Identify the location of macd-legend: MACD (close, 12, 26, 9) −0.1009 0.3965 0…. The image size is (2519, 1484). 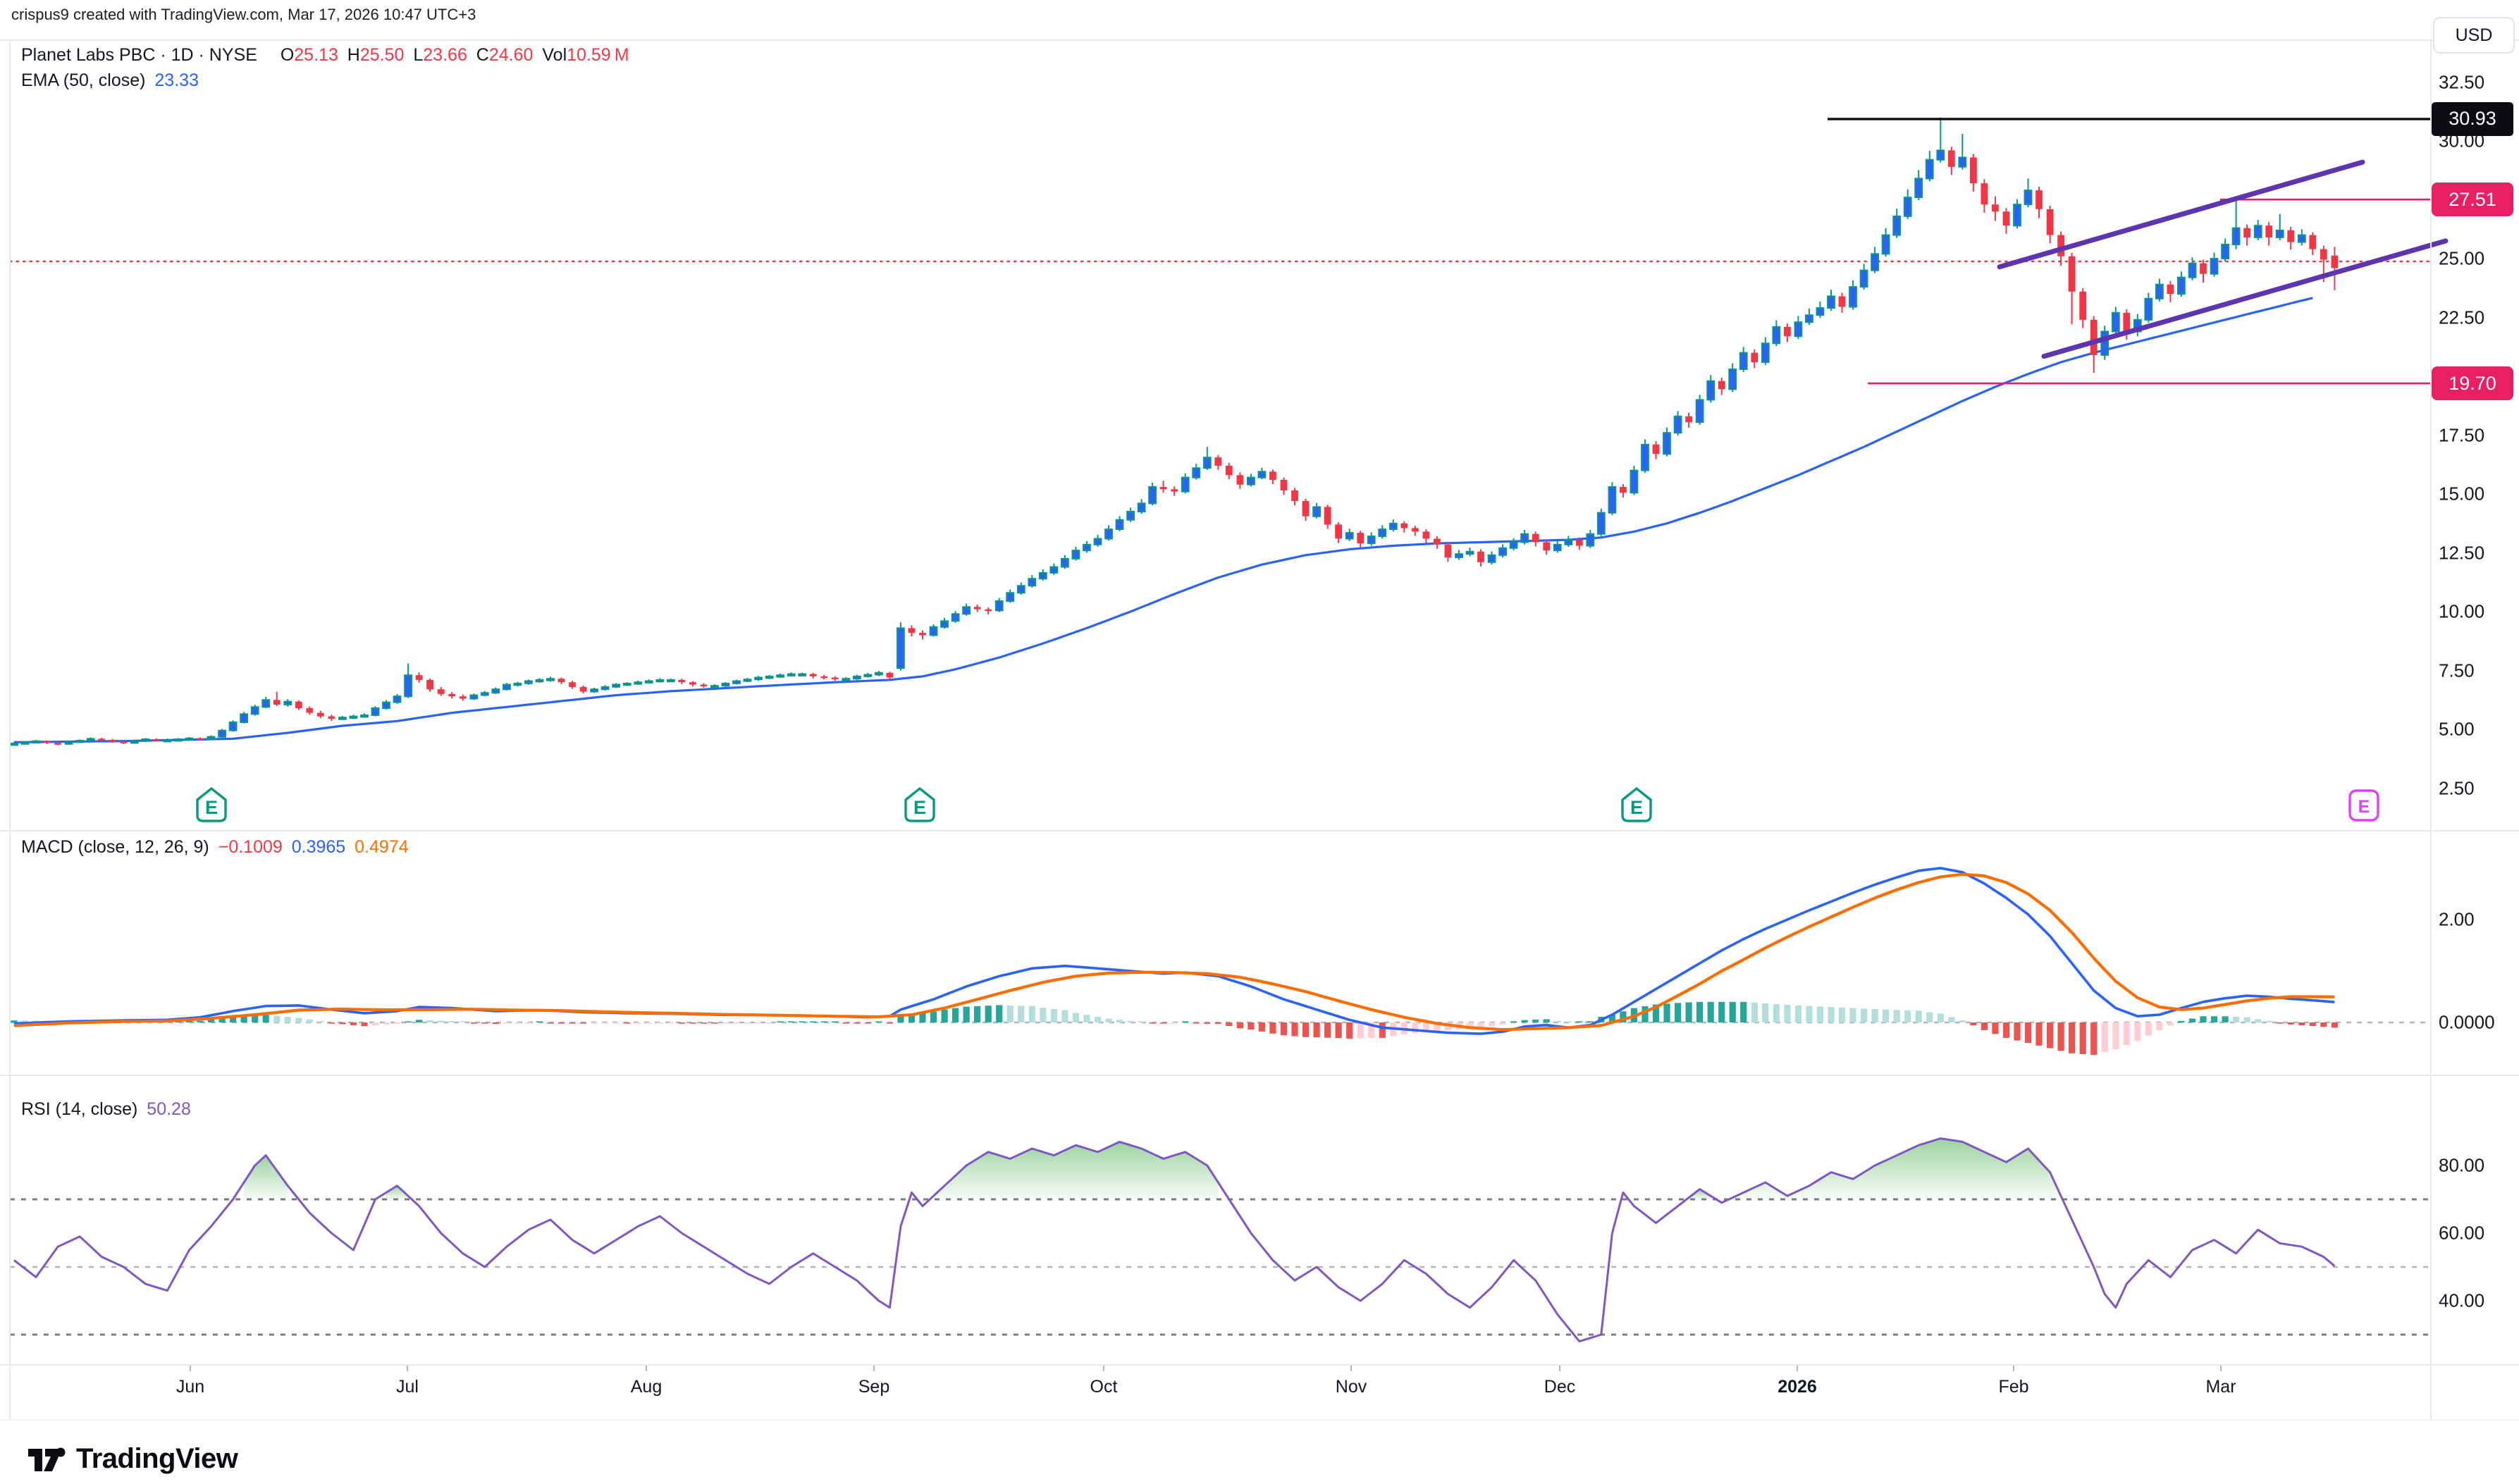
(217, 847).